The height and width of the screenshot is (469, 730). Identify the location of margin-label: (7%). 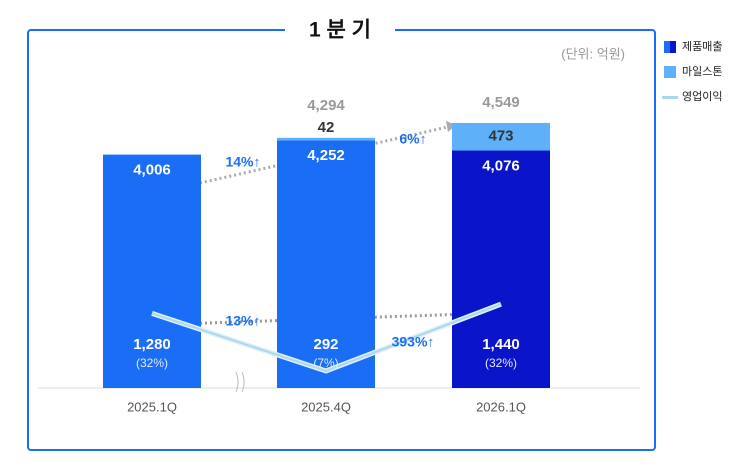
(325, 363).